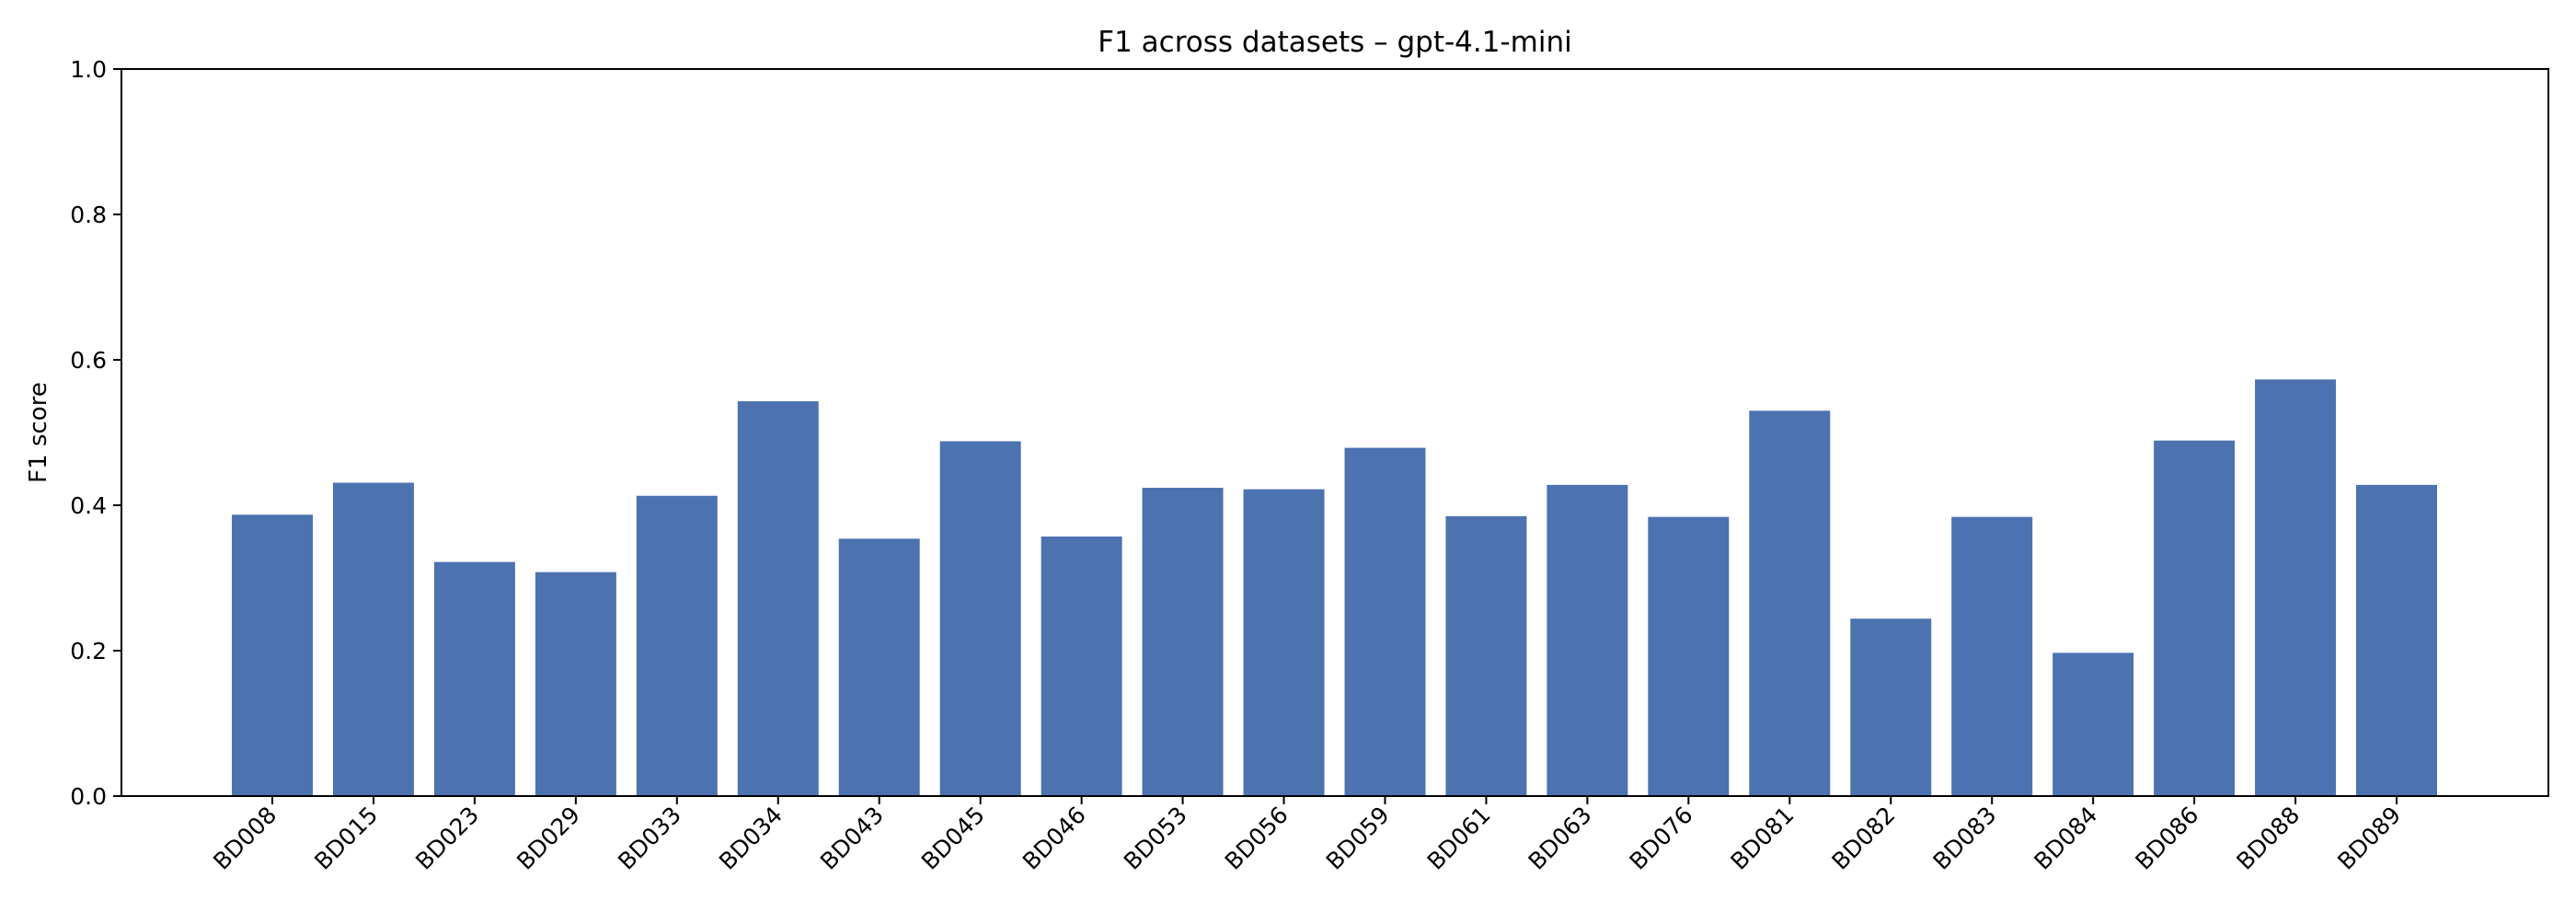 The height and width of the screenshot is (924, 2576). Describe the element at coordinates (1661, 838) in the screenshot. I see `x-tick-label: BD076` at that location.